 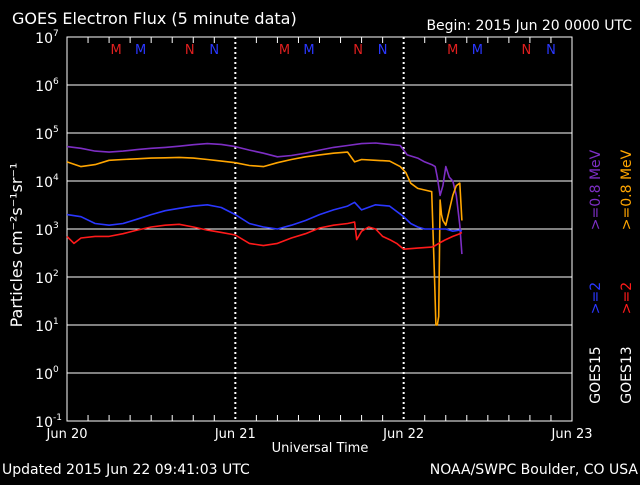 What do you see at coordinates (627, 189) in the screenshot?
I see `legend-goes13-gt08: >=0.8 MeV` at bounding box center [627, 189].